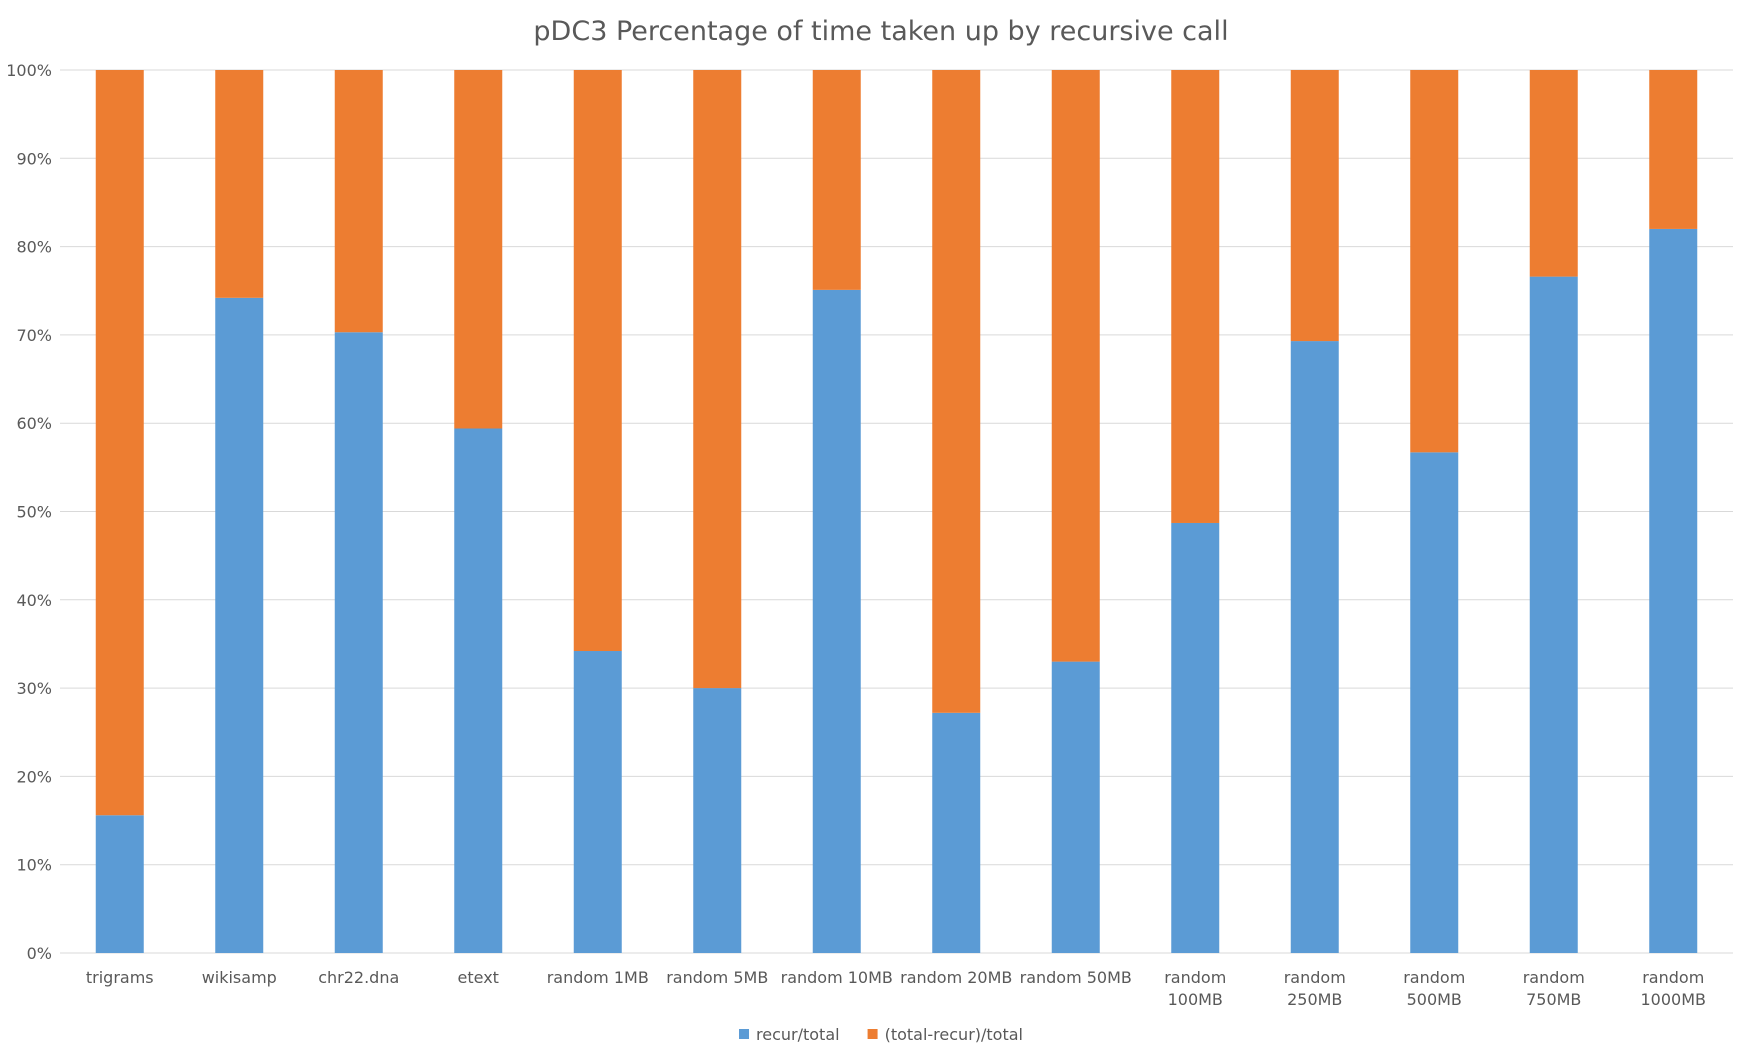  What do you see at coordinates (478, 977) in the screenshot?
I see `x-category-label: etext` at bounding box center [478, 977].